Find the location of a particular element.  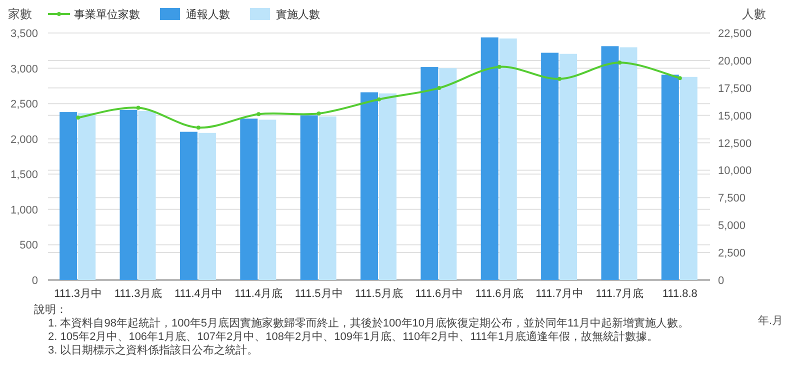

y2-tick-label: 17,500 is located at coordinates (735, 88).